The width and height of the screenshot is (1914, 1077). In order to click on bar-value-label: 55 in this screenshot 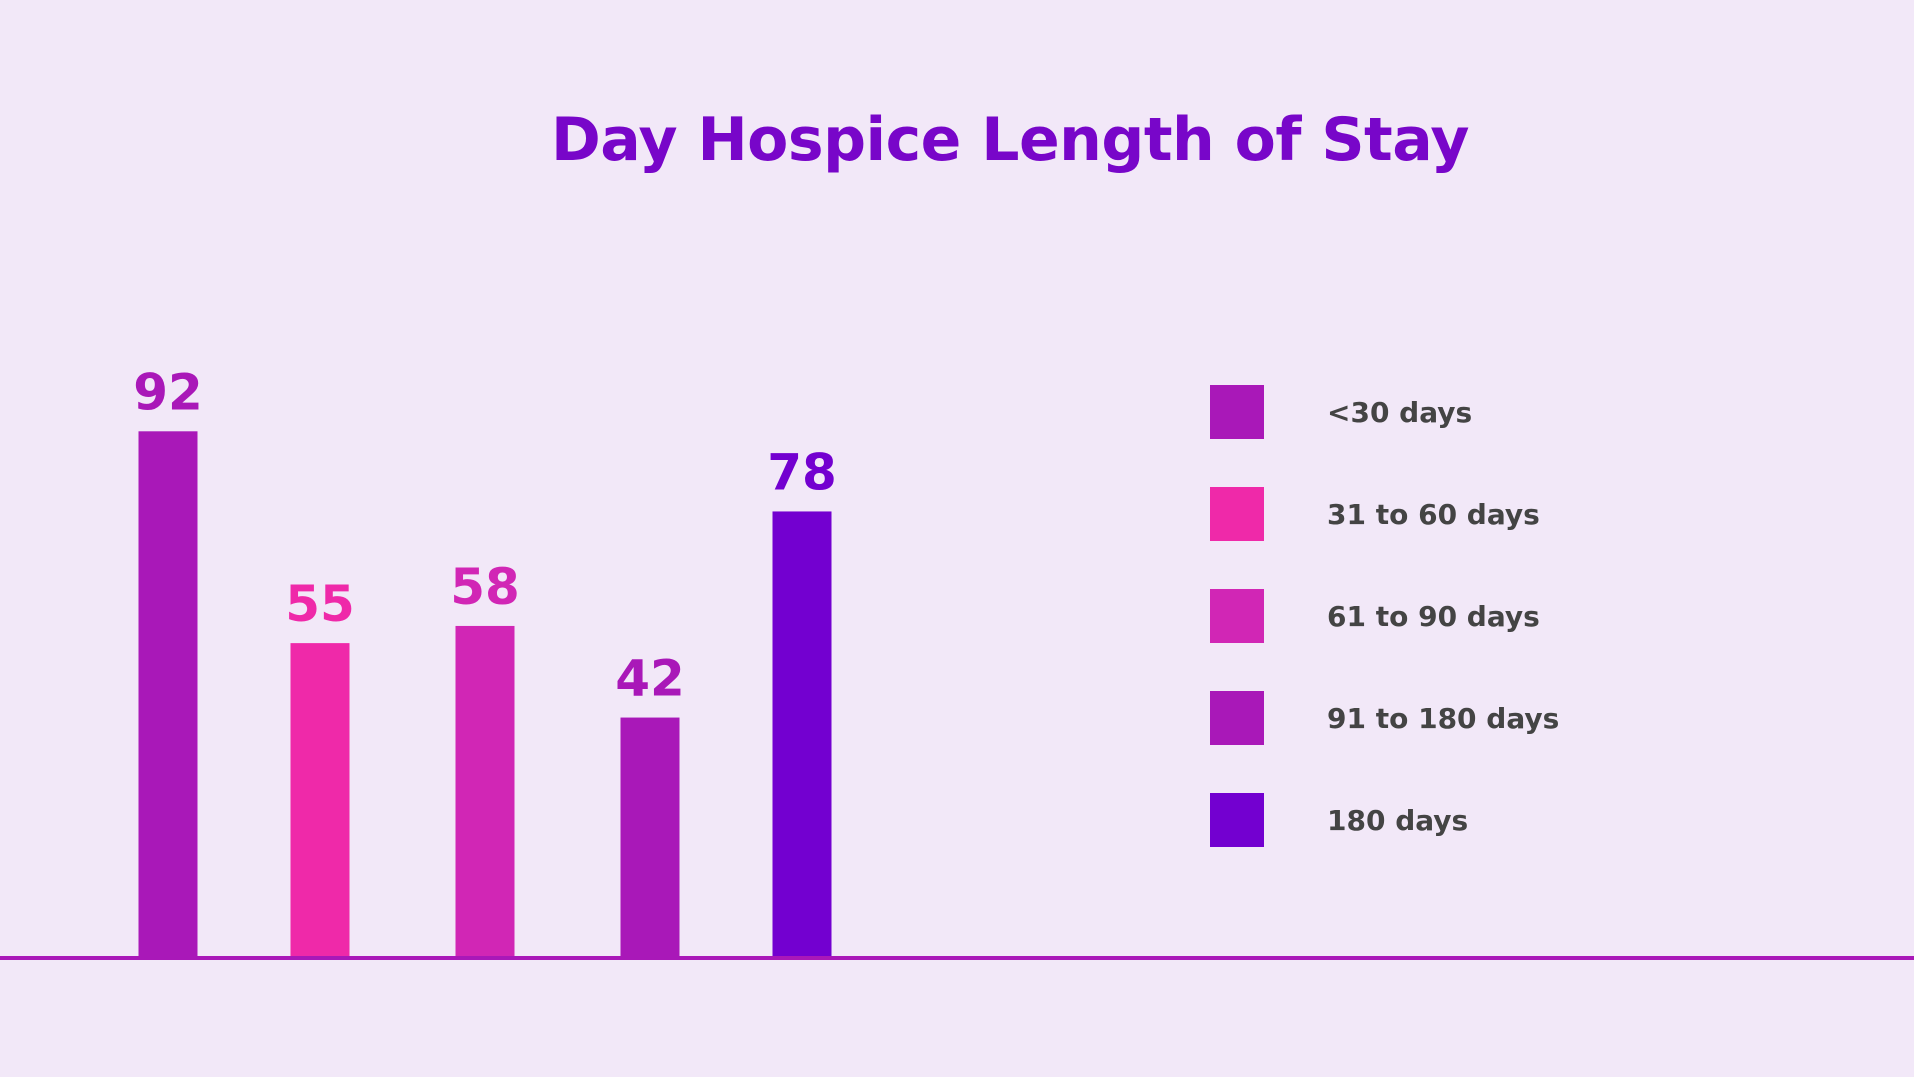, I will do `click(320, 604)`.